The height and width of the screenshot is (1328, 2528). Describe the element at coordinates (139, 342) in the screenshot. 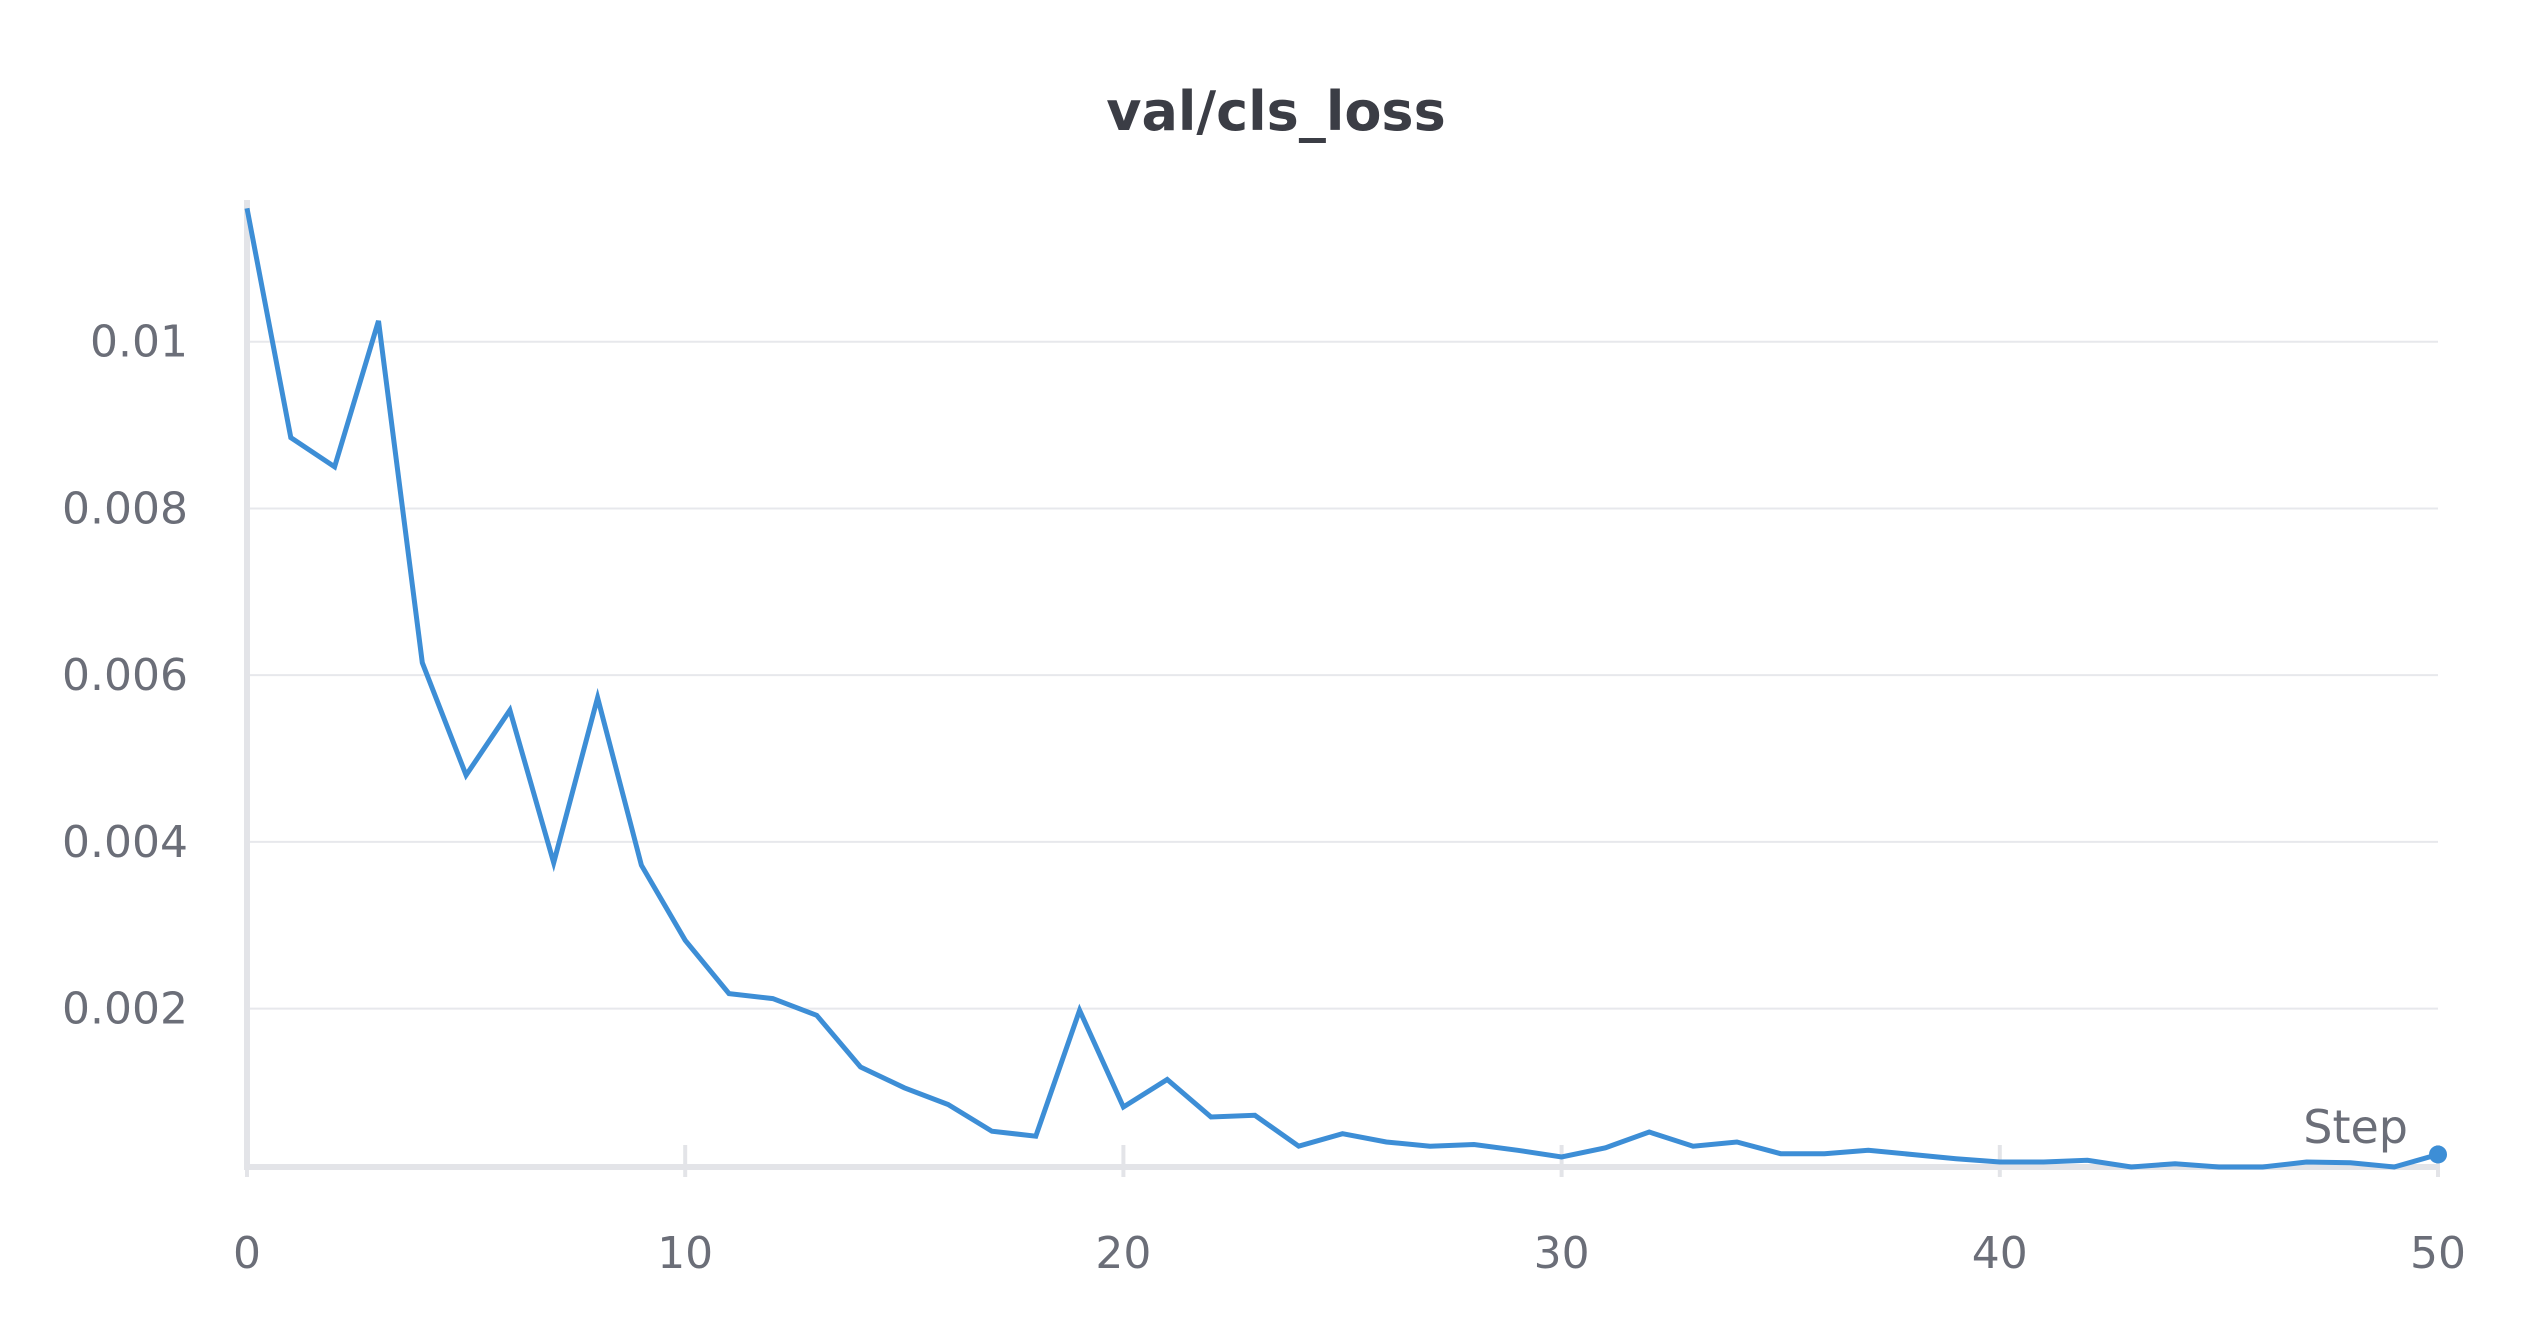

I see `y-tick-label: 0.01` at that location.